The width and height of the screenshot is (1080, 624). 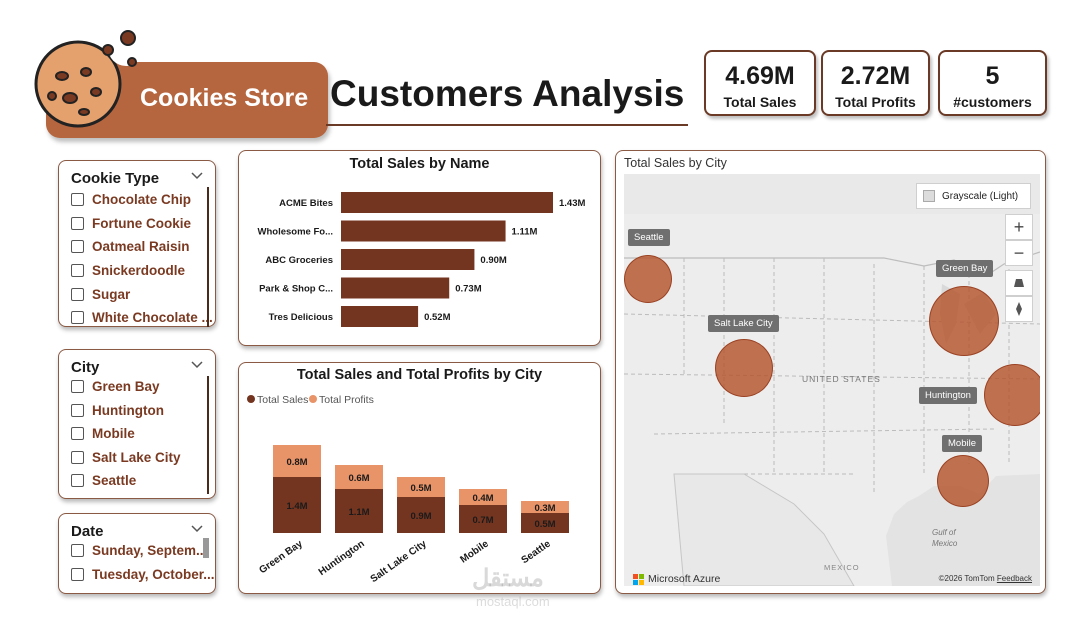 I want to click on slicer-item: Mobile, so click(x=103, y=433).